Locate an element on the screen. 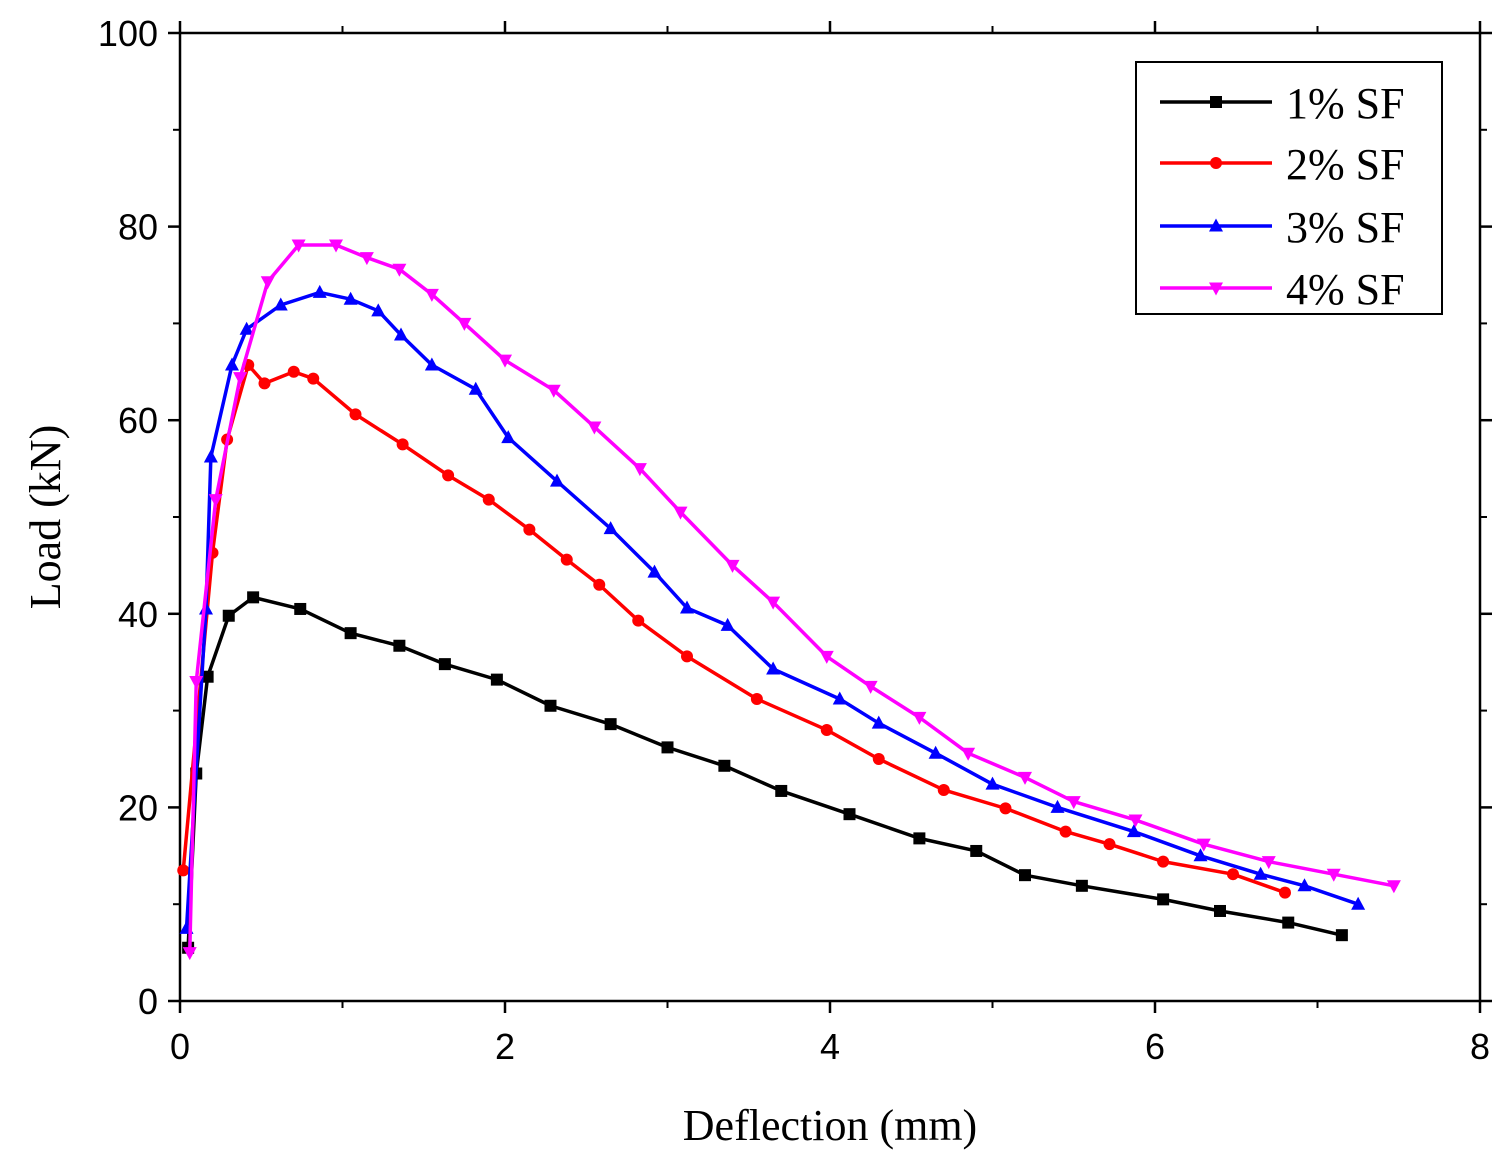  y-tick-label: 40 is located at coordinates (138, 614).